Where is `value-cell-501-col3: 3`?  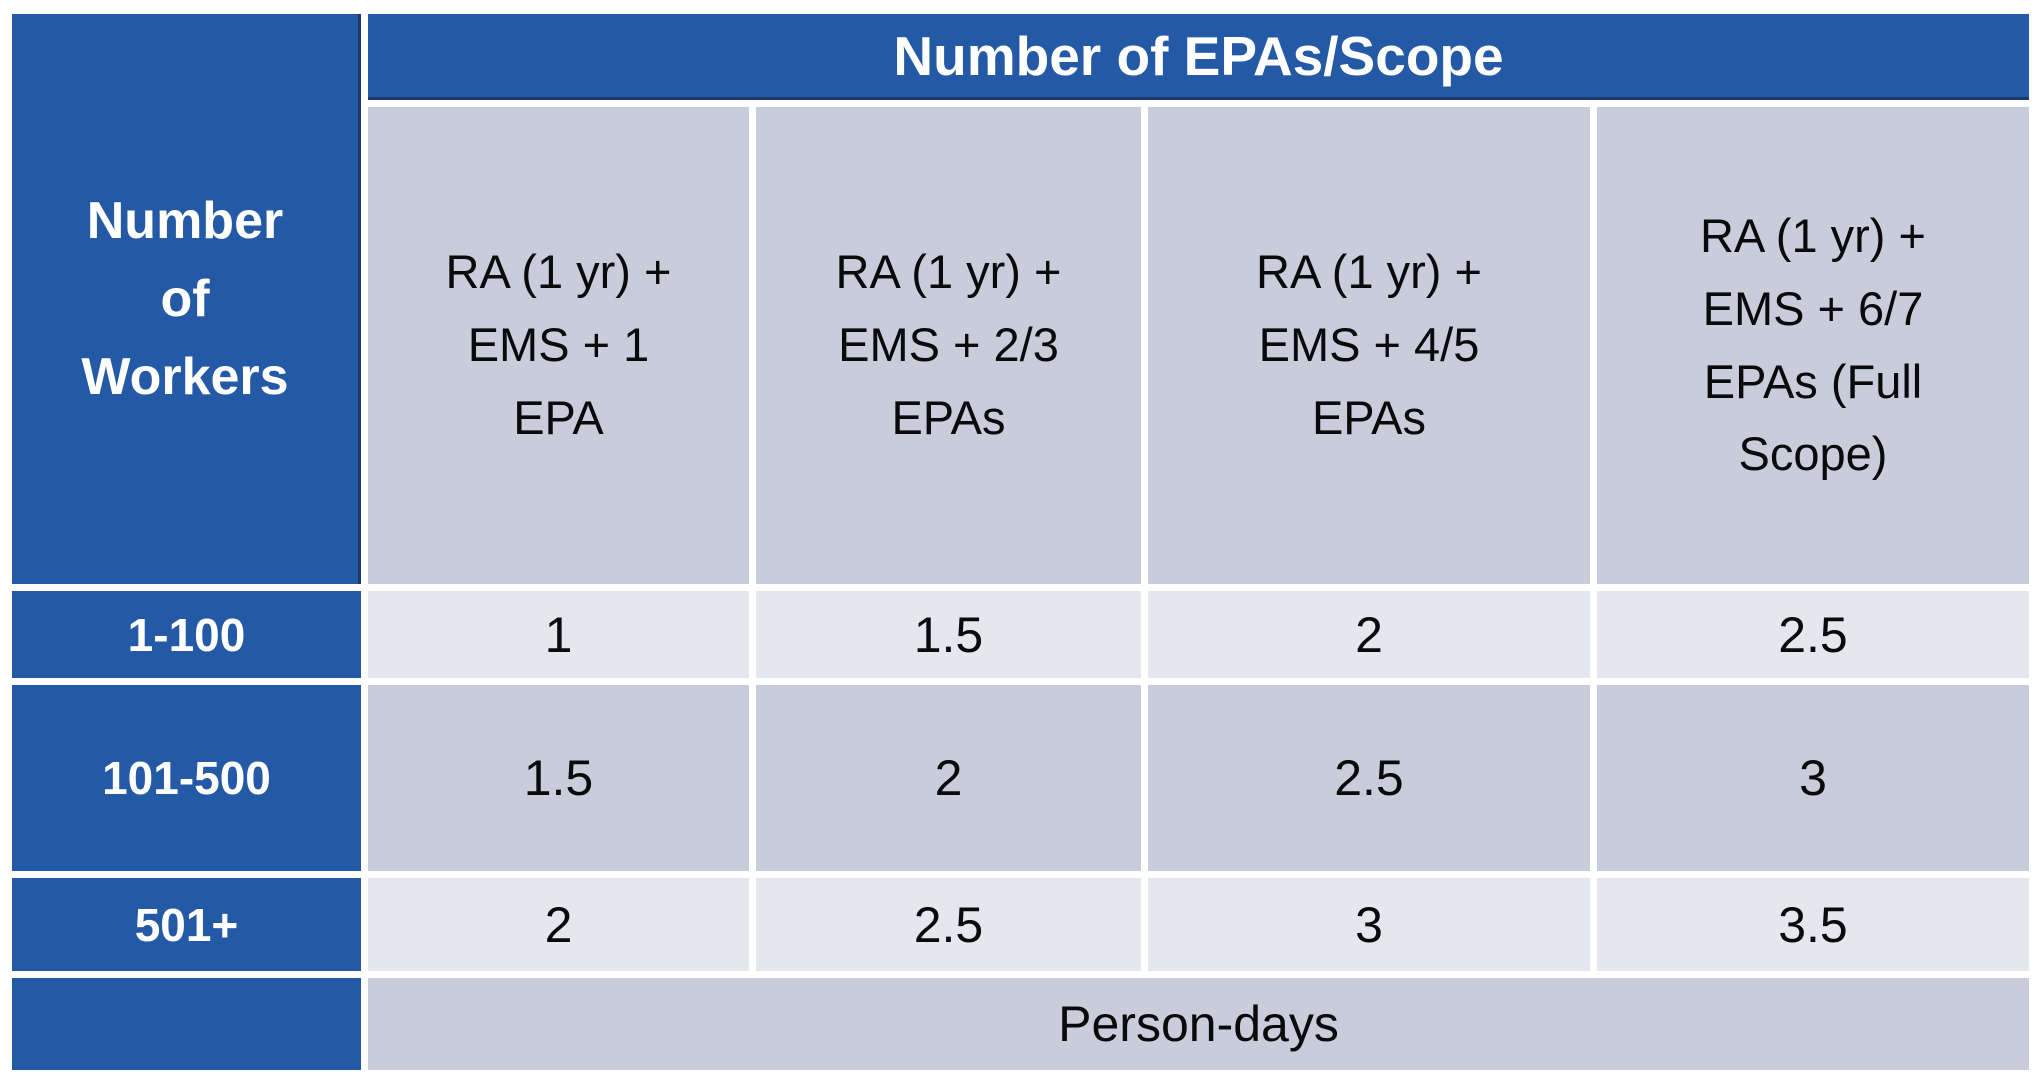
value-cell-501-col3: 3 is located at coordinates (1369, 924).